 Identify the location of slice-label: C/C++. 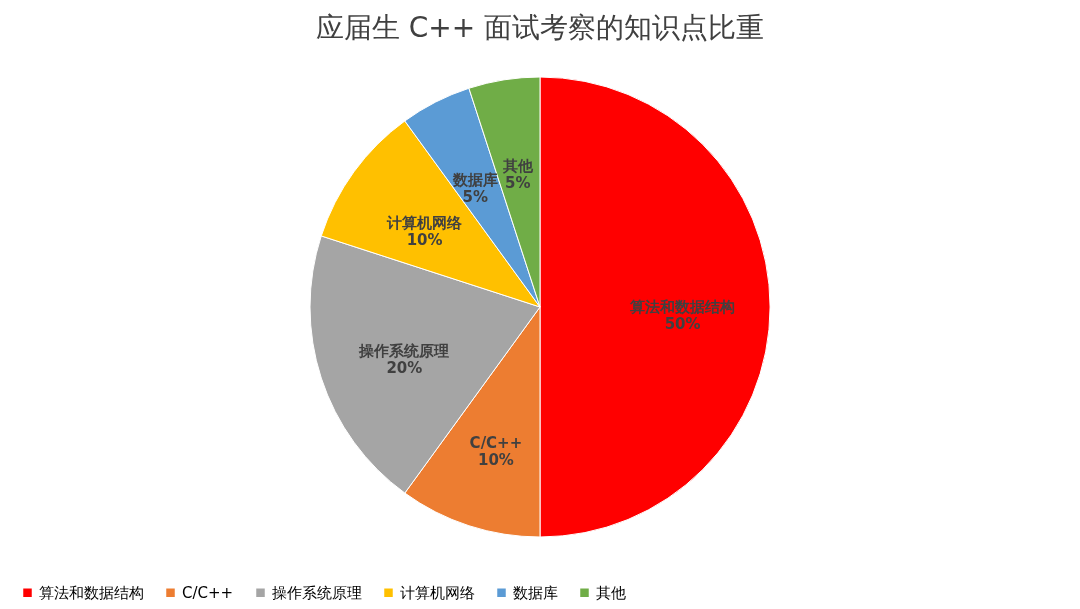
(496, 442).